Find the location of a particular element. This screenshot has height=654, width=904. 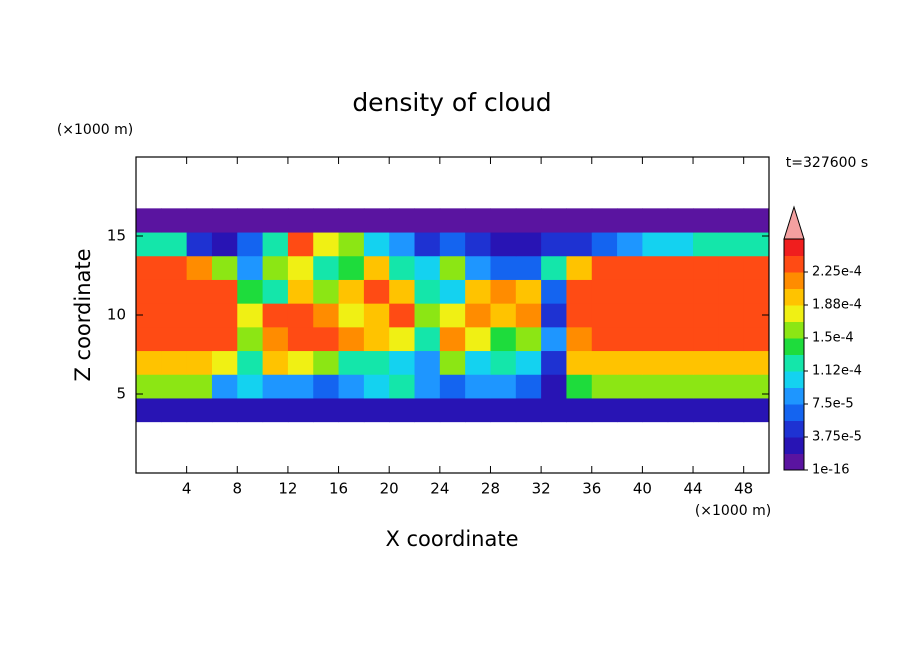

x-tick-label: 44 is located at coordinates (692, 489).